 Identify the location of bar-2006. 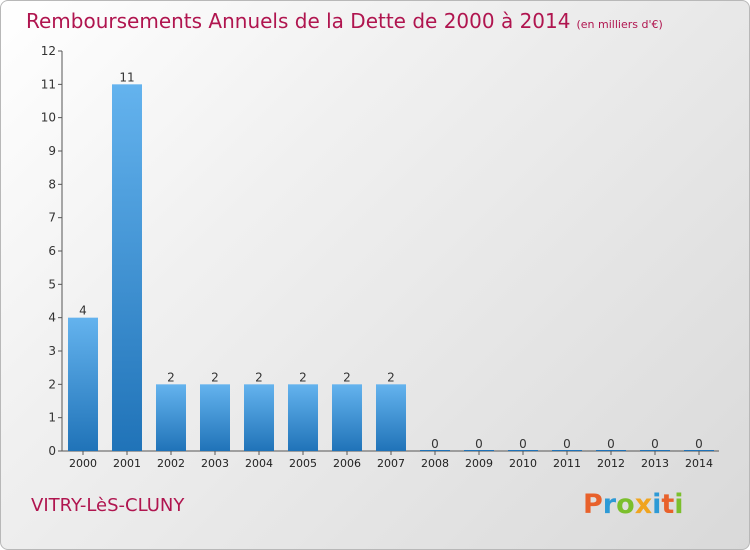
(347, 417).